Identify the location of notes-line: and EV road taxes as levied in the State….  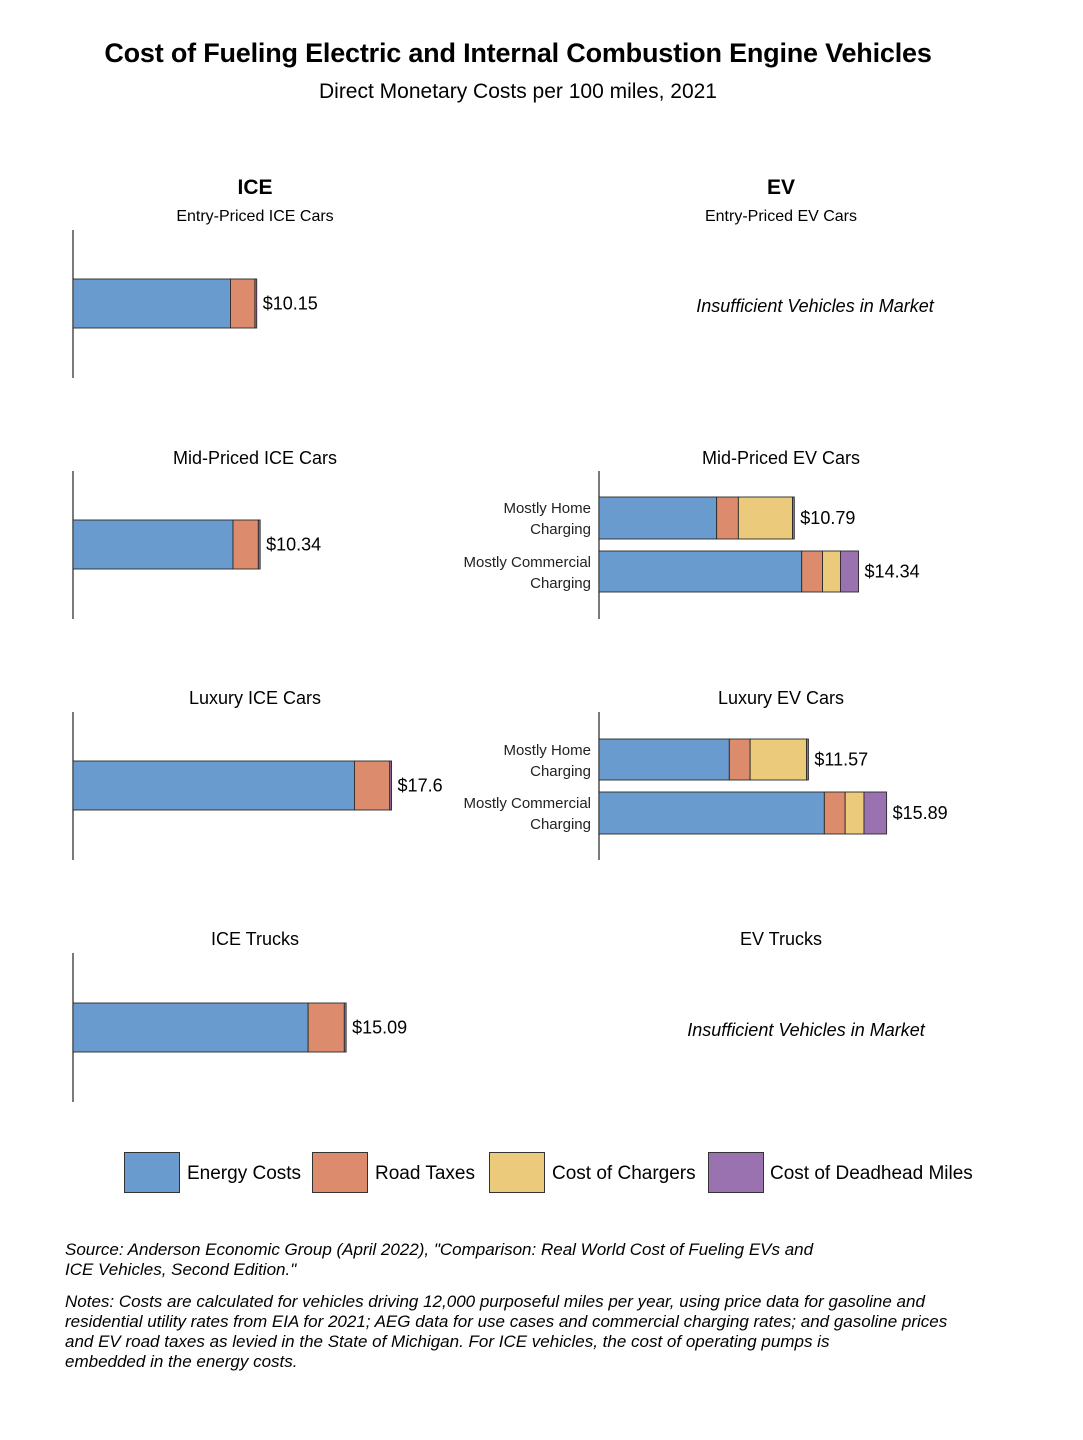
(447, 1341).